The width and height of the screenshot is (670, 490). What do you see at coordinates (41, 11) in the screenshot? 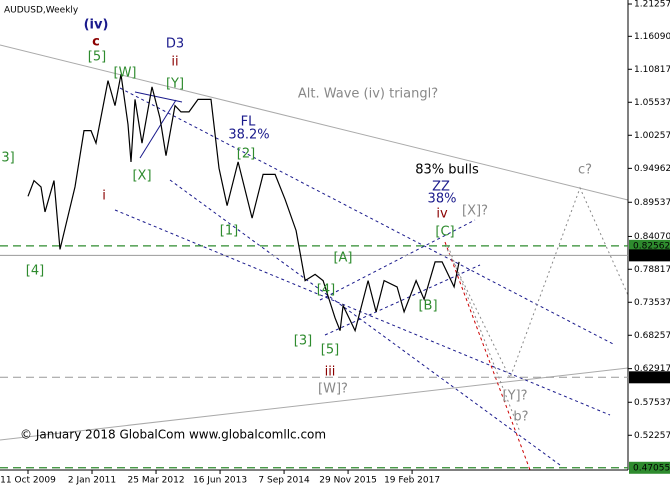
I see `chart-title: AUDUSD,Weekly` at bounding box center [41, 11].